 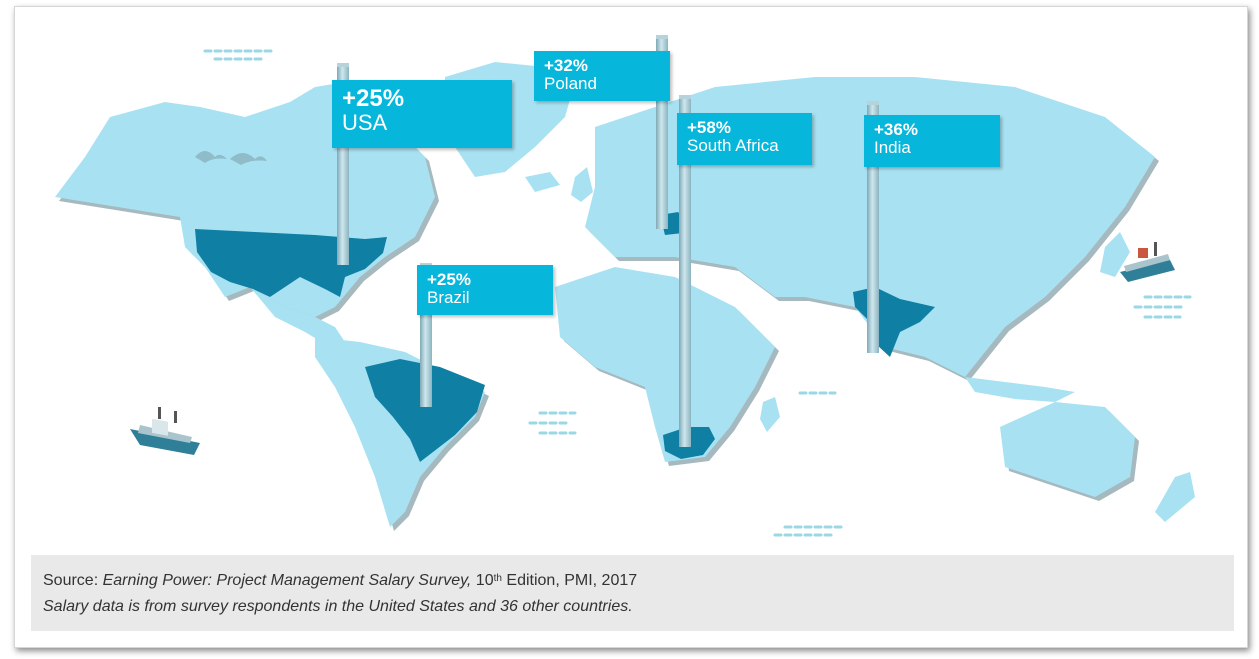 I want to click on south-africa-percent: +58%, so click(x=709, y=127).